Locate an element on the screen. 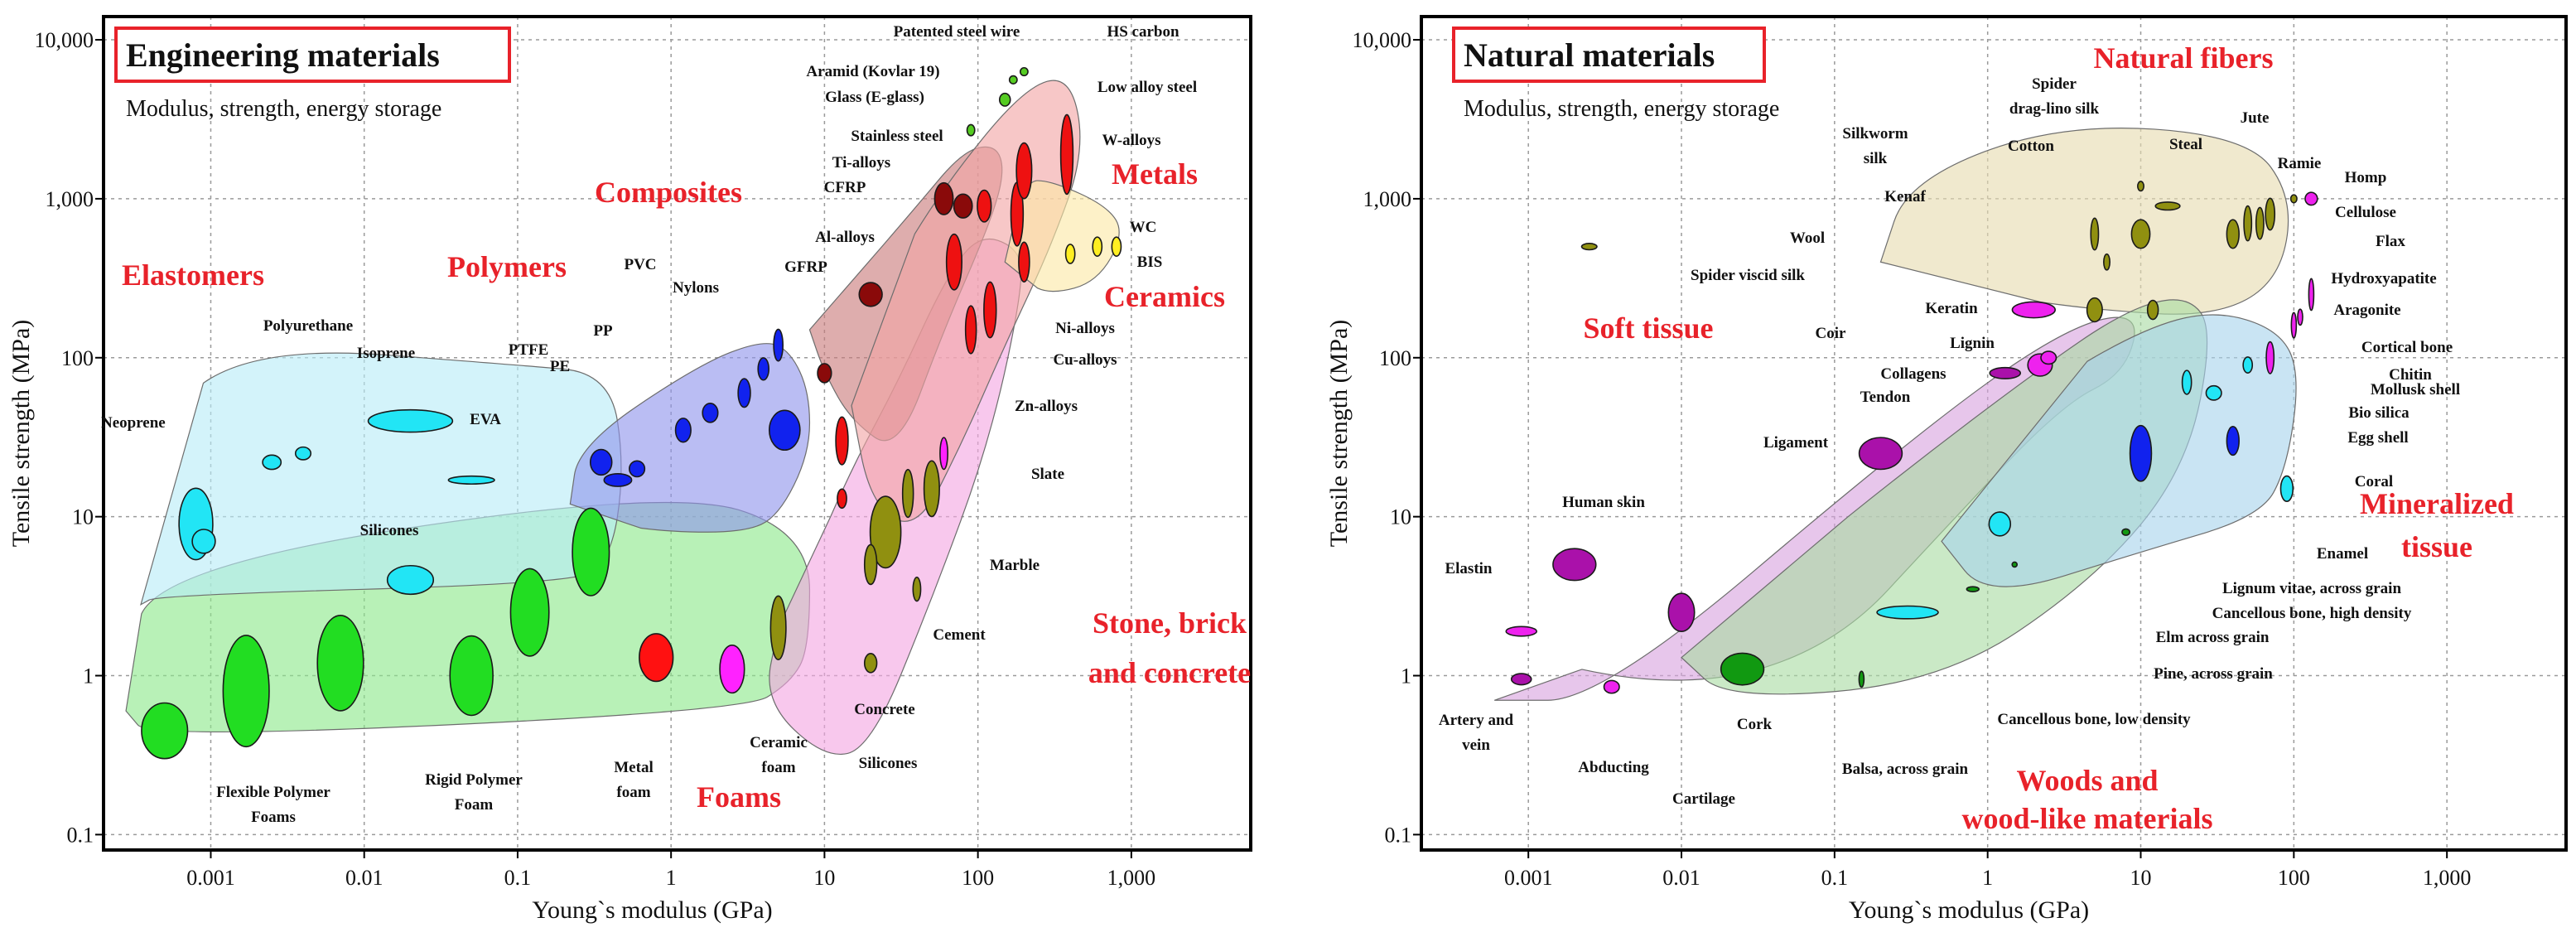 The height and width of the screenshot is (937, 2576). material-label: Low alloy steel is located at coordinates (1147, 87).